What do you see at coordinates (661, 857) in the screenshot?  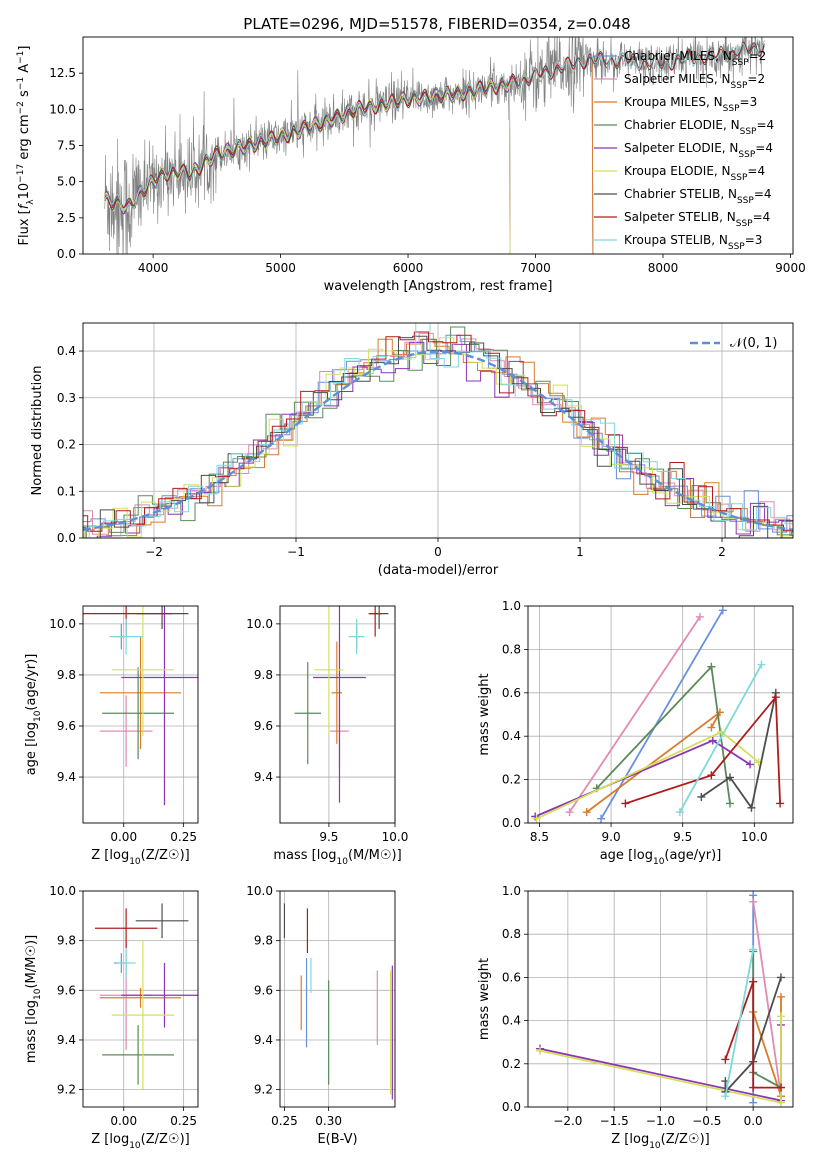 I see `x-axis-label: age [log10(age/yr)]` at bounding box center [661, 857].